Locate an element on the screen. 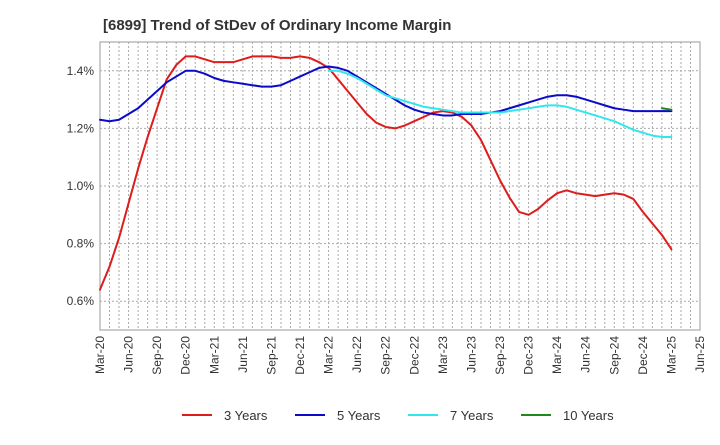 The width and height of the screenshot is (720, 445). x-tick-label: Jun-24 is located at coordinates (586, 354).